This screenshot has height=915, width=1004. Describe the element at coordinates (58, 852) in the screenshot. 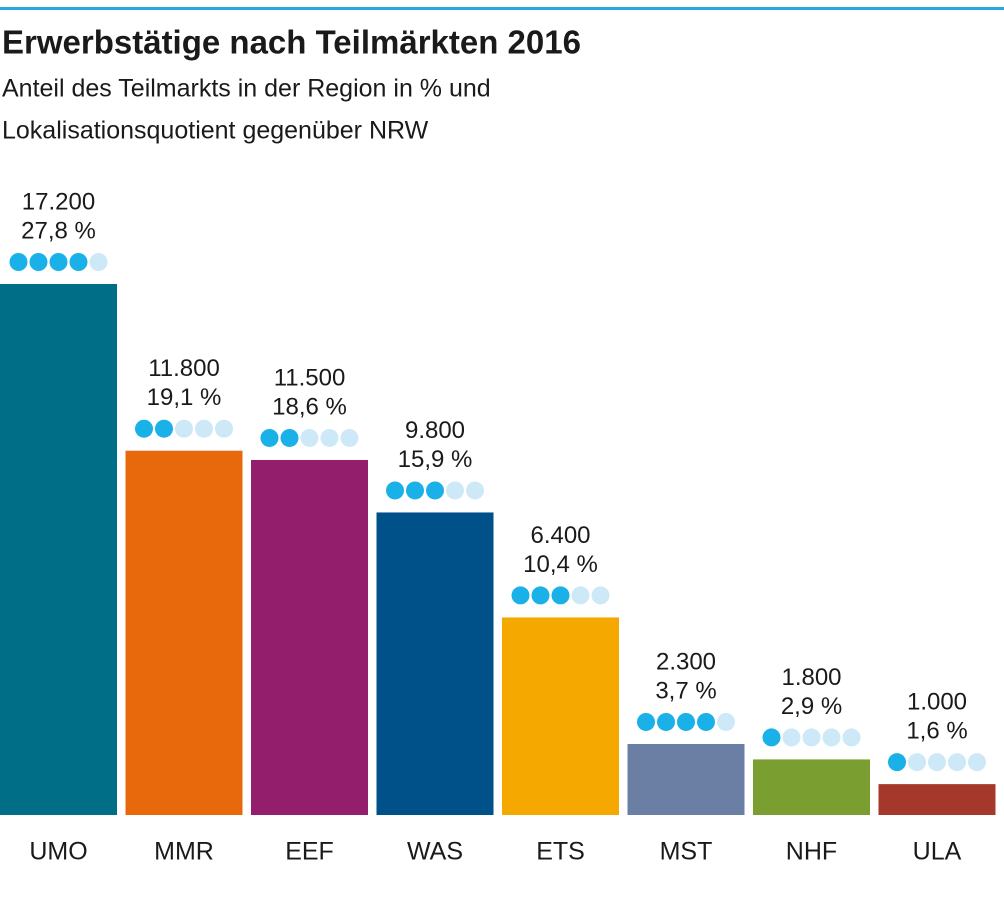

I see `x-tick-label: UMO` at that location.